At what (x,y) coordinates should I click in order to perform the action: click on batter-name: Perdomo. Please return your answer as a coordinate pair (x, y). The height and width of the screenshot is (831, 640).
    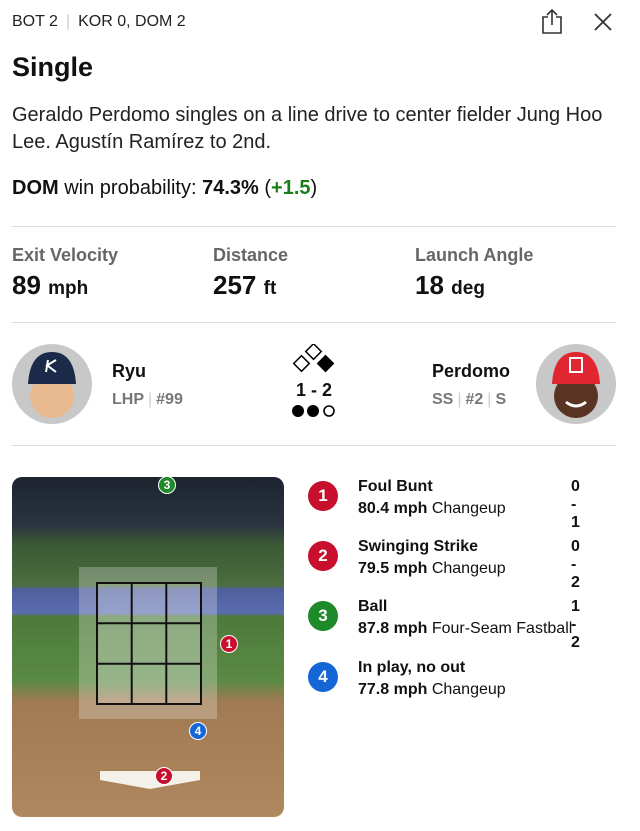
    Looking at the image, I should click on (471, 371).